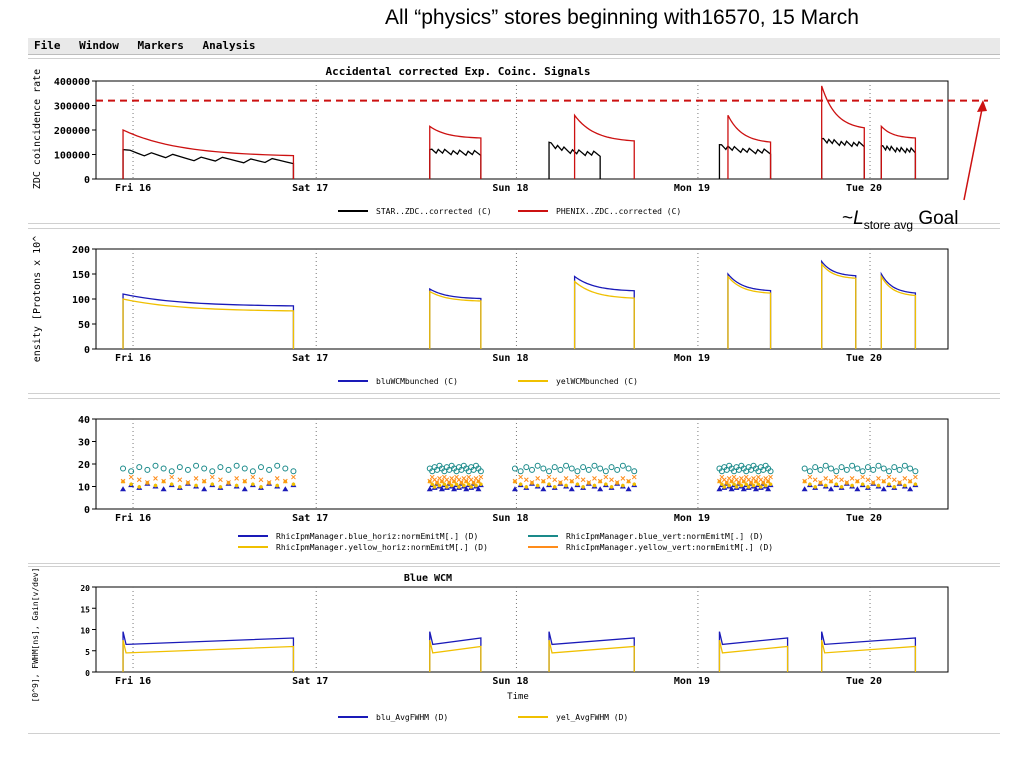  What do you see at coordinates (47, 45) in the screenshot?
I see `menu-file: File` at bounding box center [47, 45].